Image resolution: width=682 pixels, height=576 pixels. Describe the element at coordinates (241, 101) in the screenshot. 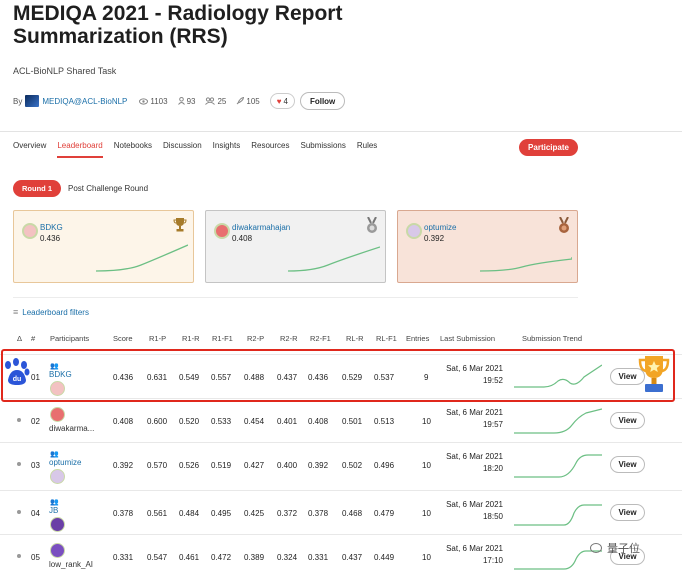

I see `rocket-icon` at that location.